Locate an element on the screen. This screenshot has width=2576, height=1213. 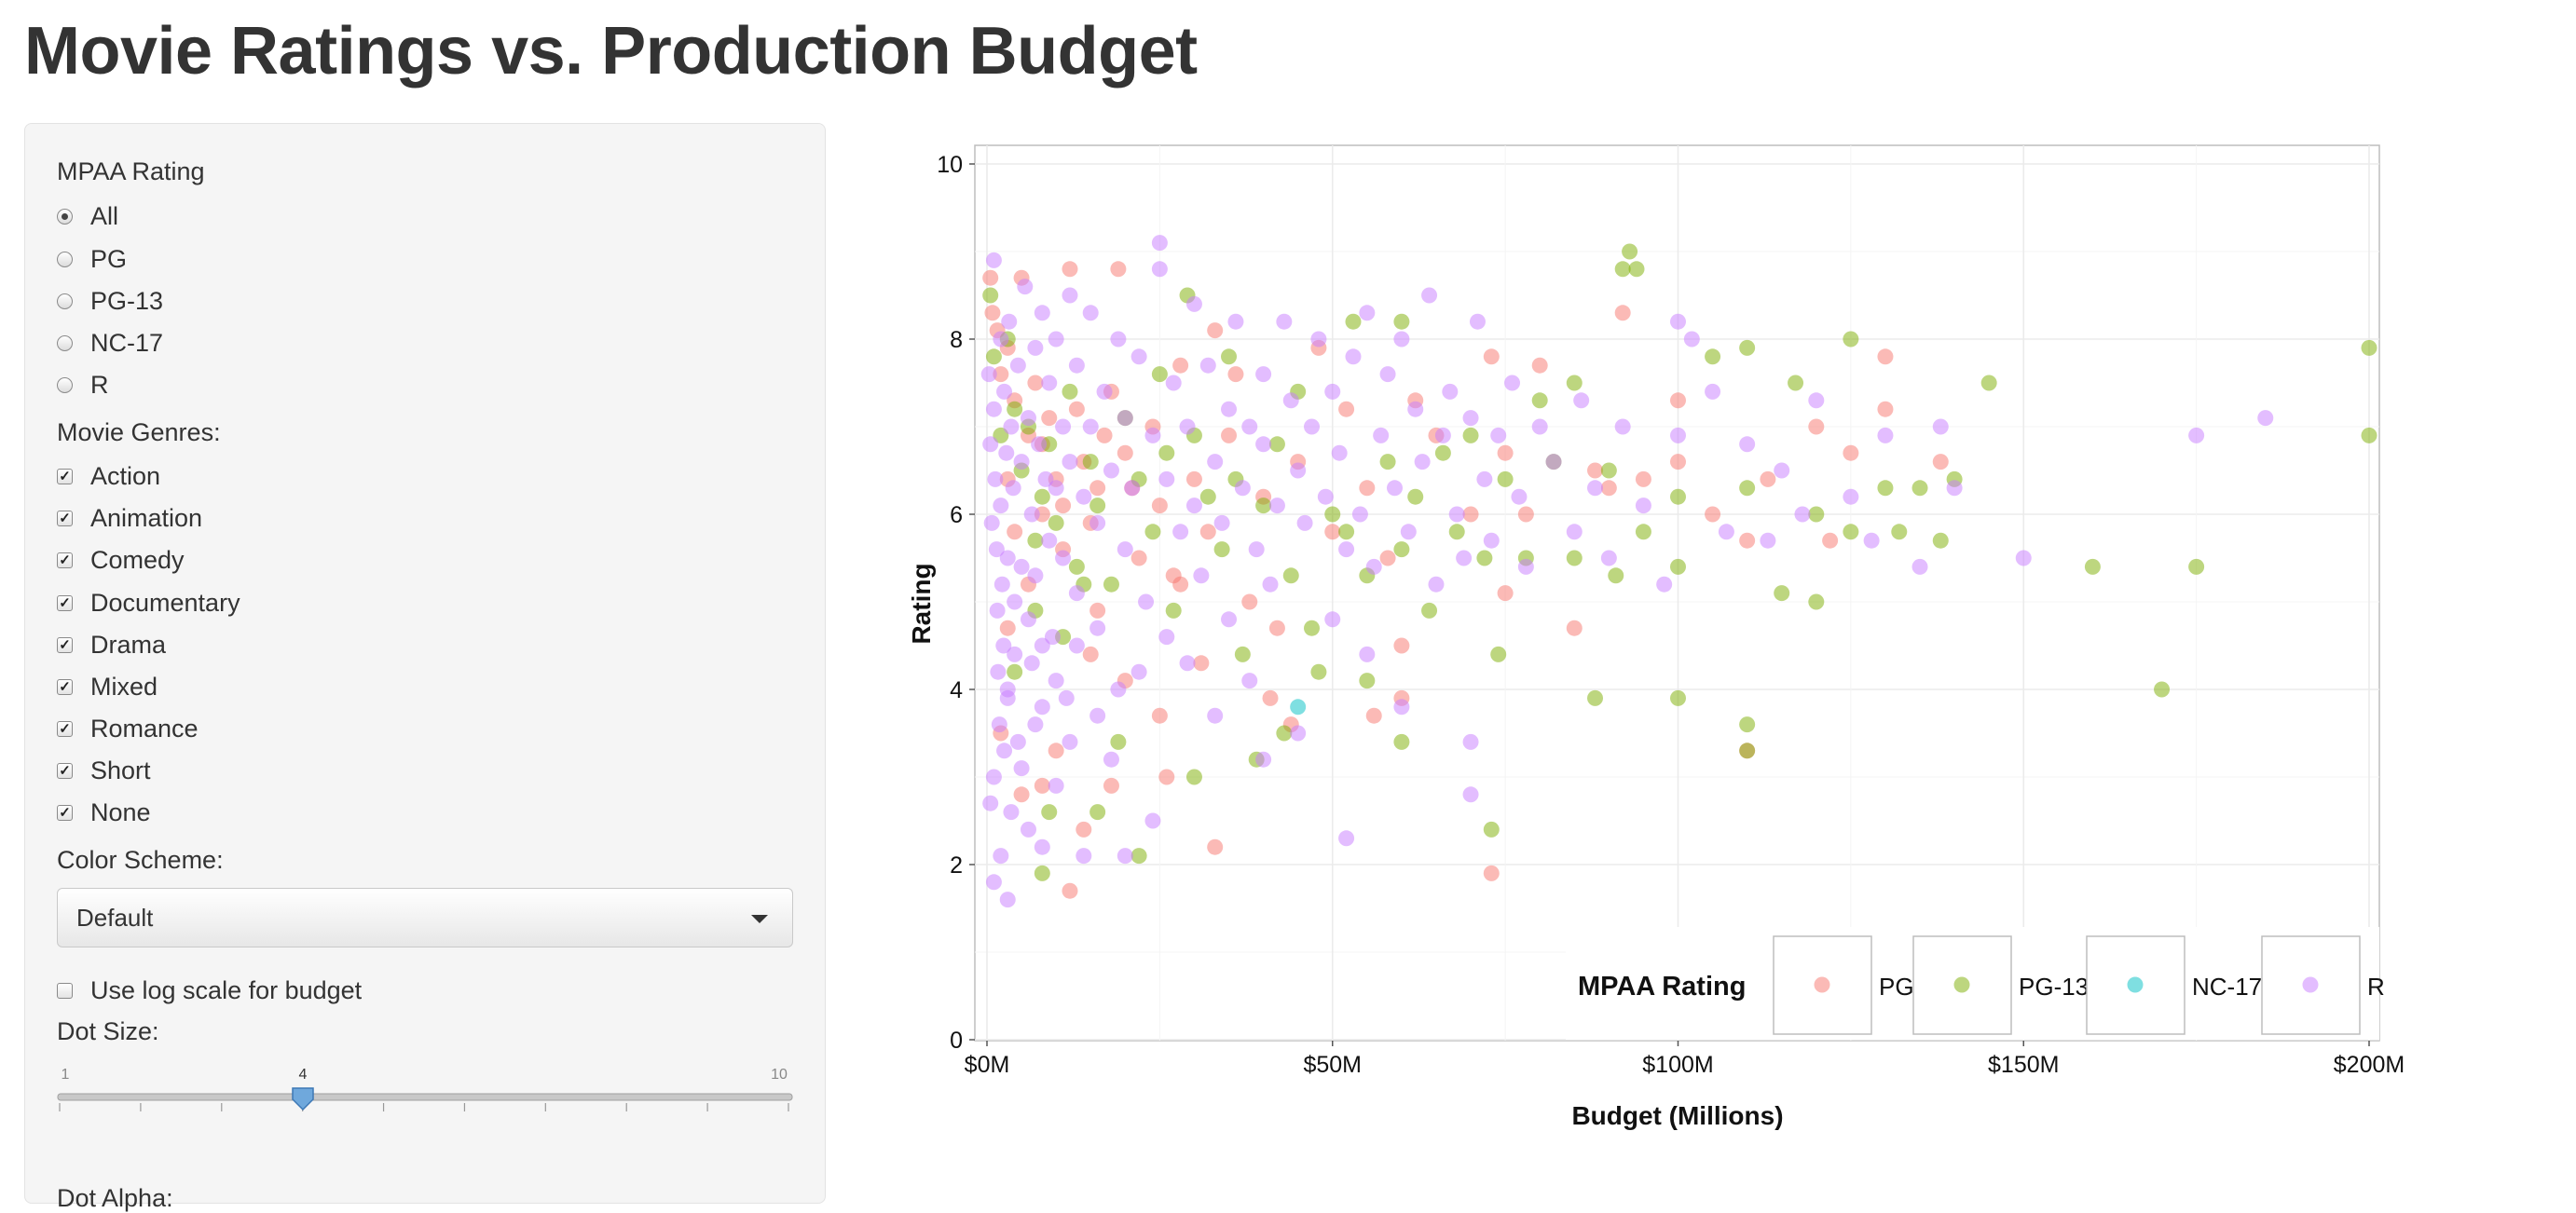
radio-label: NC-17 is located at coordinates (127, 342).